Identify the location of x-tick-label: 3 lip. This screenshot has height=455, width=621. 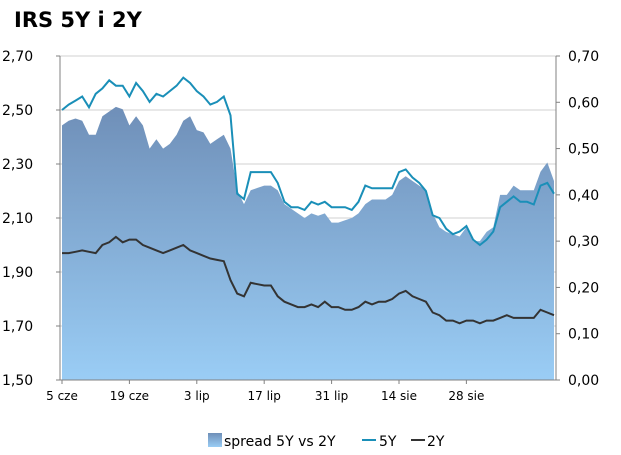
(197, 396).